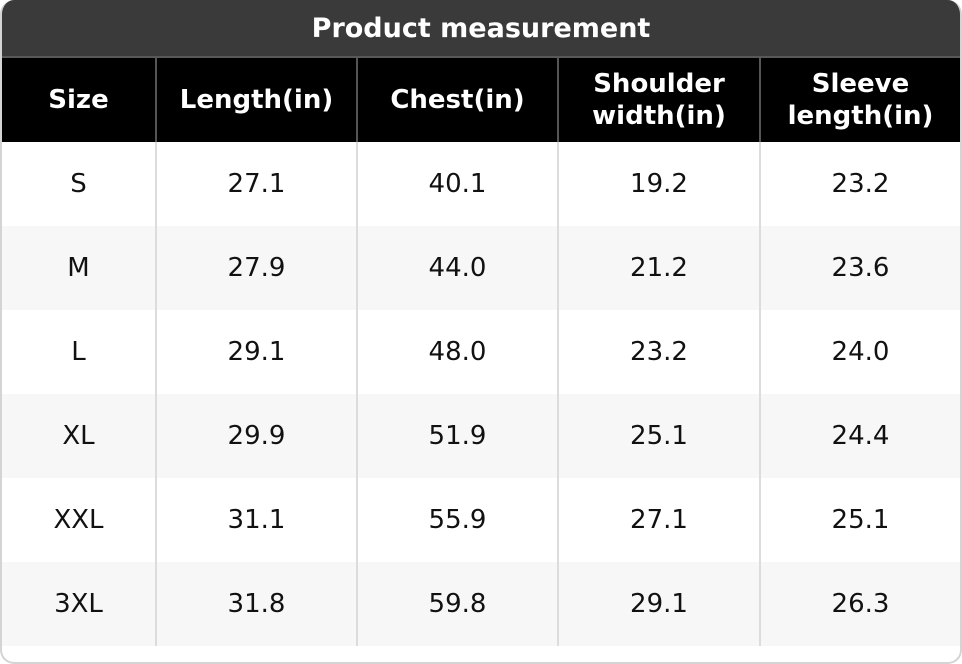  I want to click on cell-shoulder-width: 19.2, so click(658, 184).